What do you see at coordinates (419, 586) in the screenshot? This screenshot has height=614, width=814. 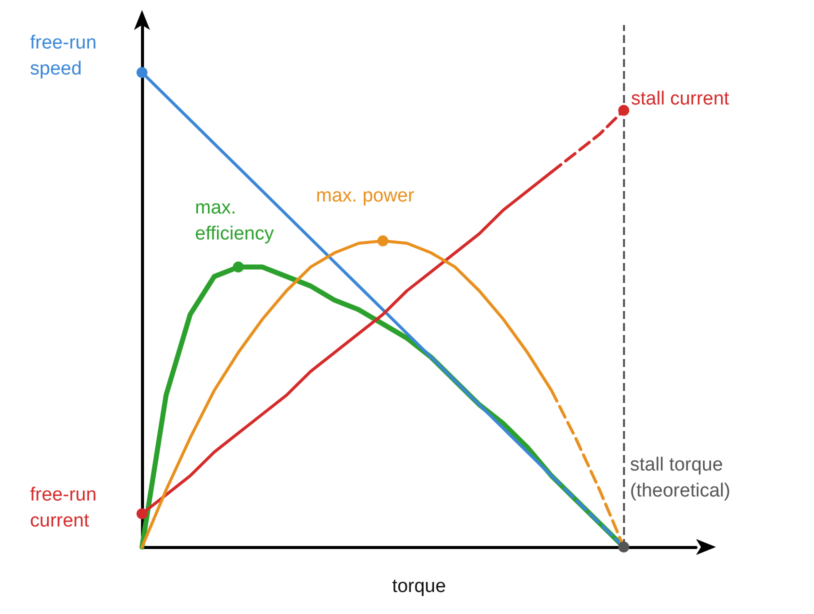 I see `x-axis-title: torque` at bounding box center [419, 586].